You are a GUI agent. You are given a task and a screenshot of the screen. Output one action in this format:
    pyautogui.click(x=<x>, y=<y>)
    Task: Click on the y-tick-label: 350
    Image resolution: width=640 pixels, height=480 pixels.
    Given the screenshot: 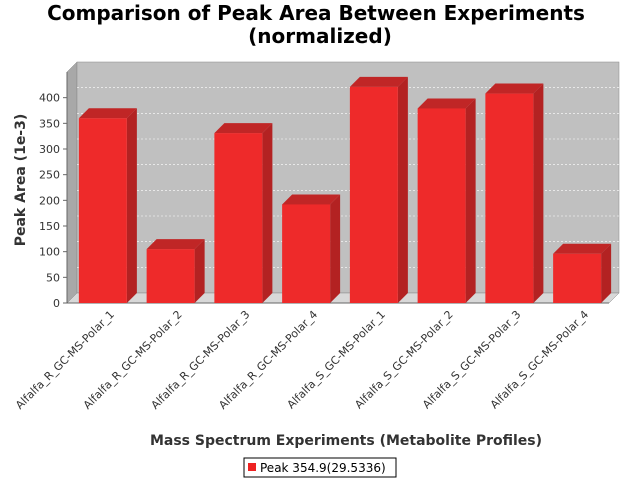 What is the action you would take?
    pyautogui.click(x=49, y=123)
    